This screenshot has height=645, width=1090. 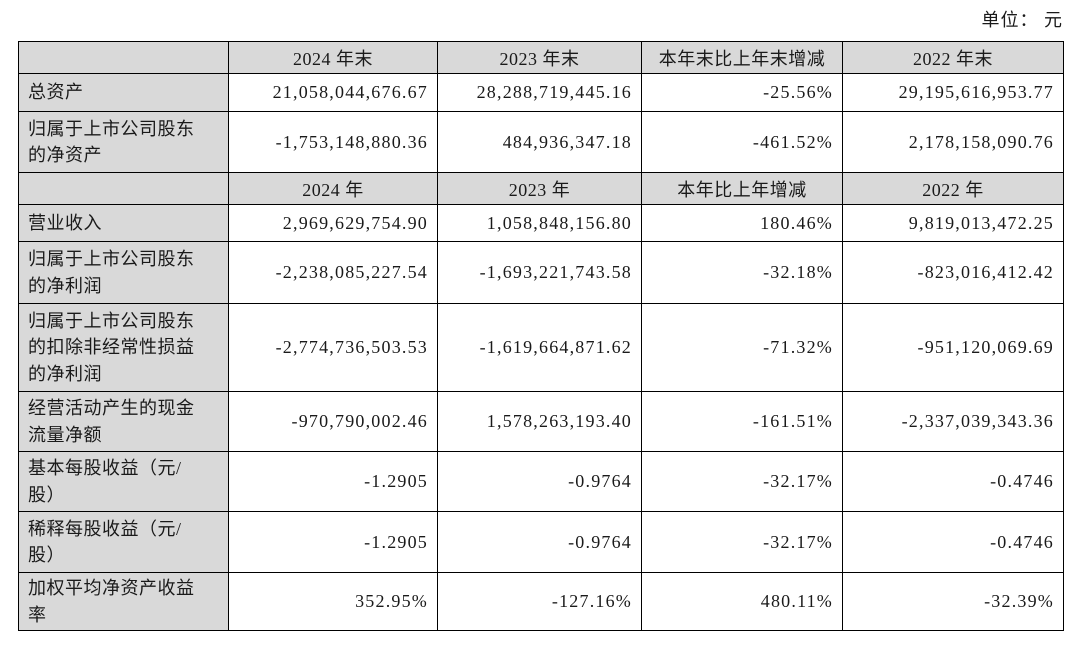 I want to click on row-label: 总资产, so click(x=123, y=92).